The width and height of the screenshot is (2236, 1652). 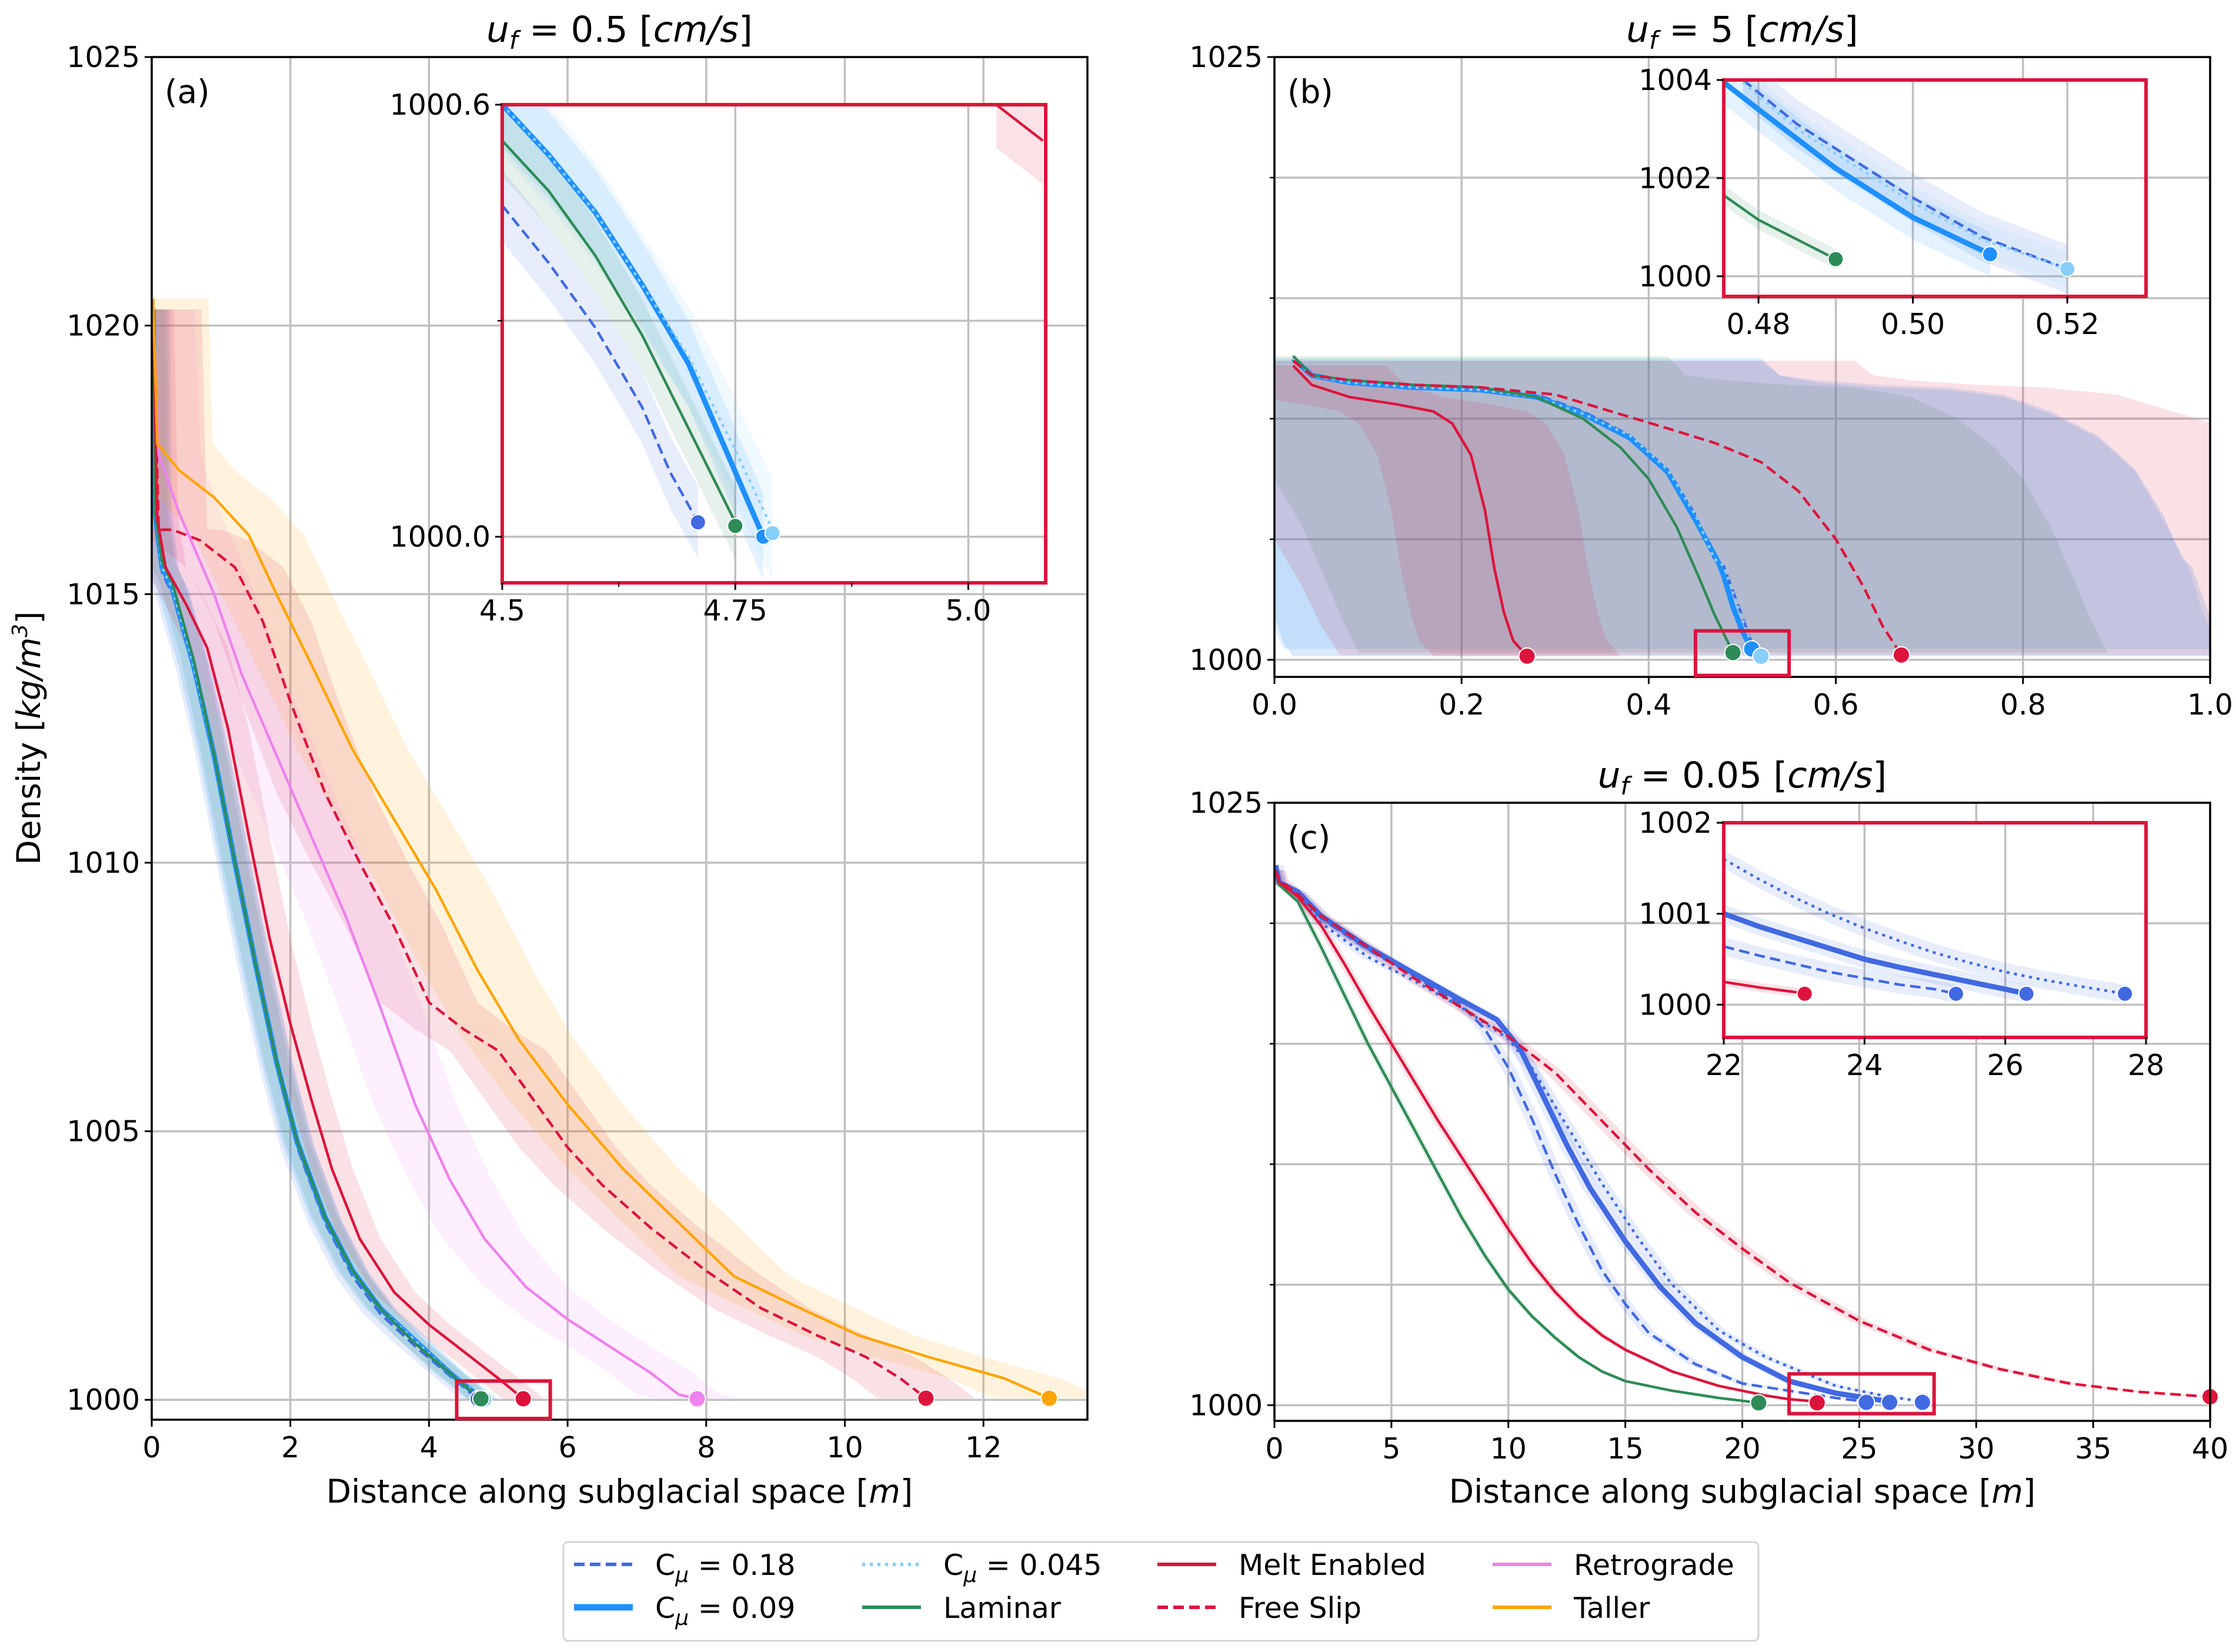 I want to click on x-tick-label: 0.8, so click(x=2023, y=705).